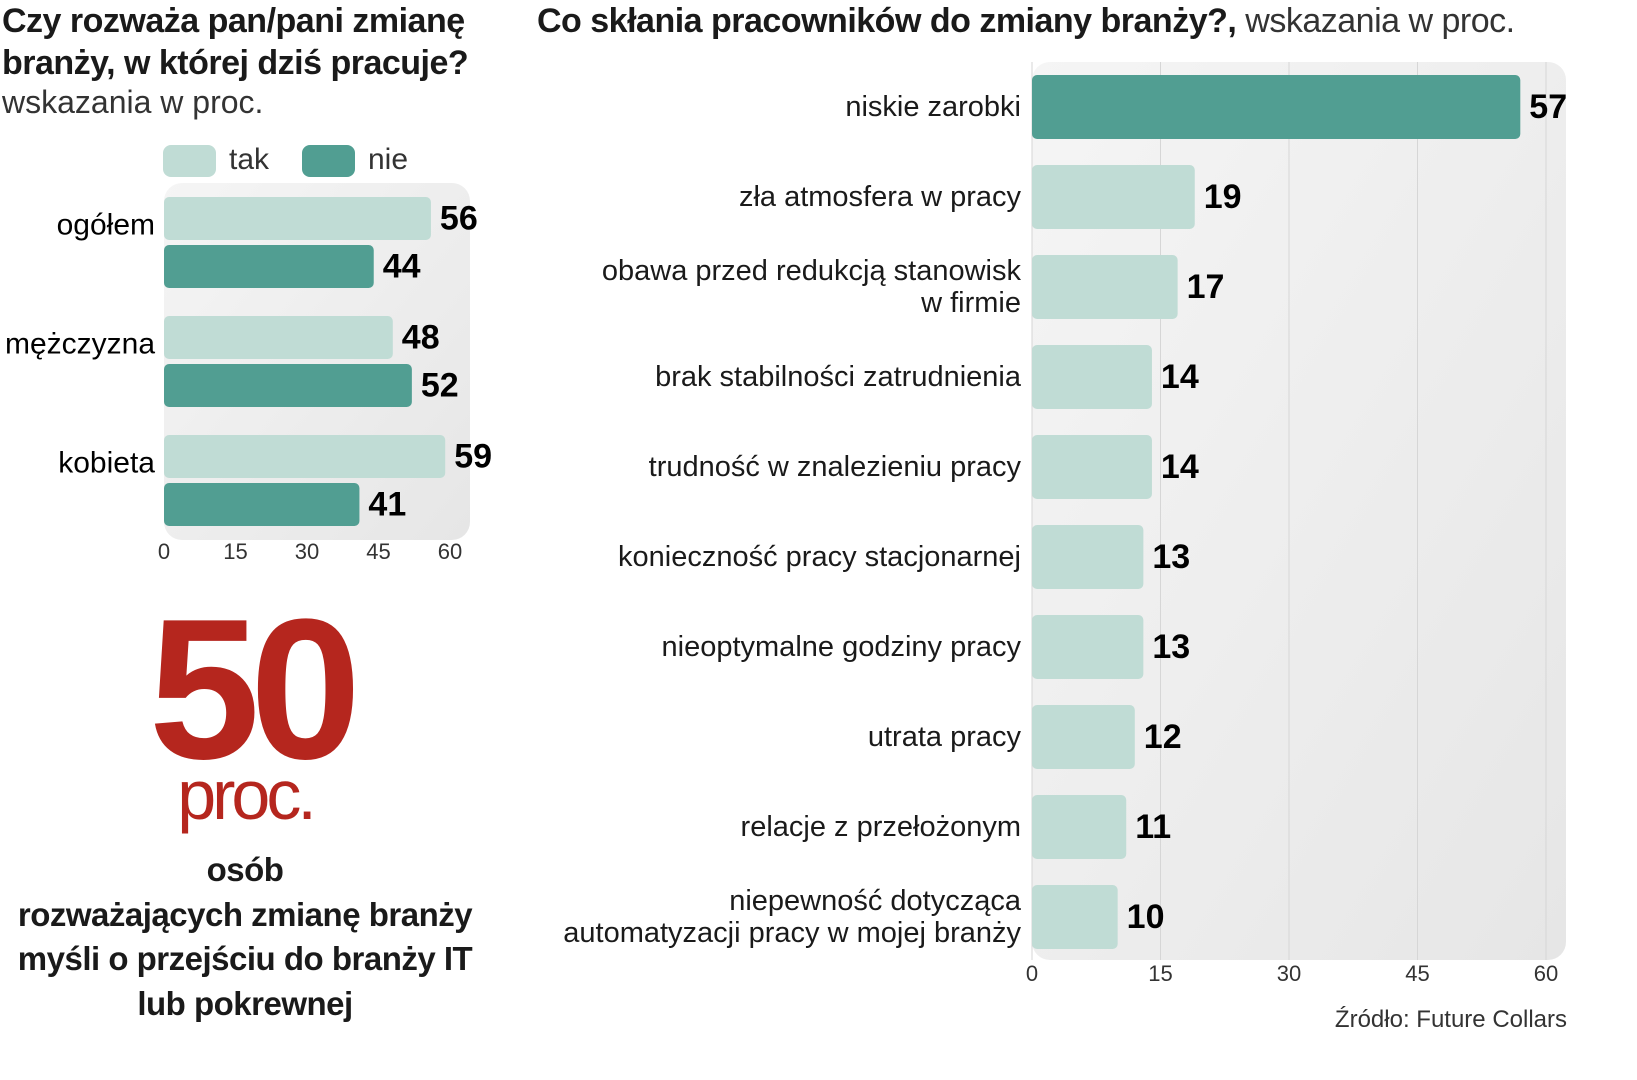 This screenshot has height=1080, width=1637. Describe the element at coordinates (879, 197) in the screenshot. I see `category-label: zła atmosfera w pracy` at that location.